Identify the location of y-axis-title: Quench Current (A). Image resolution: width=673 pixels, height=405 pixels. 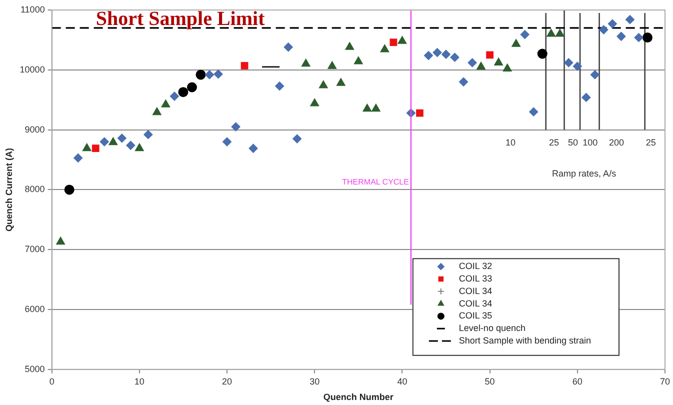
(9, 190).